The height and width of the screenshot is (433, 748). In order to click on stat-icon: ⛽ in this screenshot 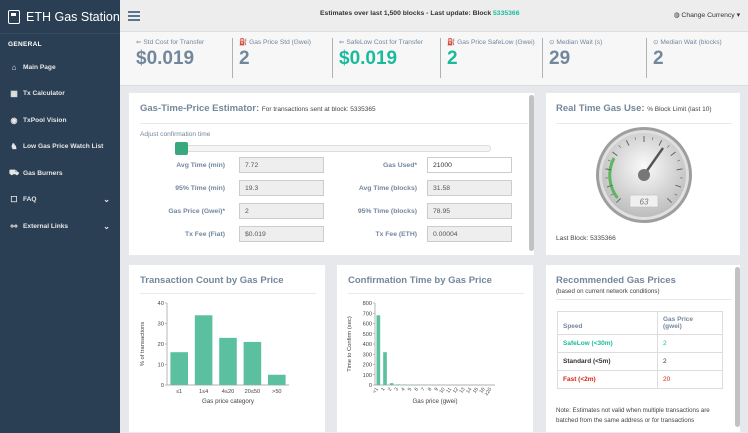, I will do `click(451, 42)`.